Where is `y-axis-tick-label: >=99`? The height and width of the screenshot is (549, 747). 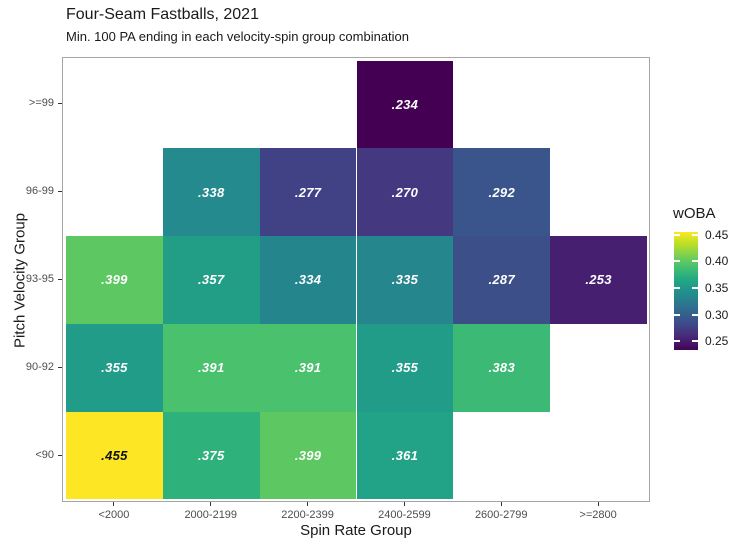
y-axis-tick-label: >=99 is located at coordinates (41, 103).